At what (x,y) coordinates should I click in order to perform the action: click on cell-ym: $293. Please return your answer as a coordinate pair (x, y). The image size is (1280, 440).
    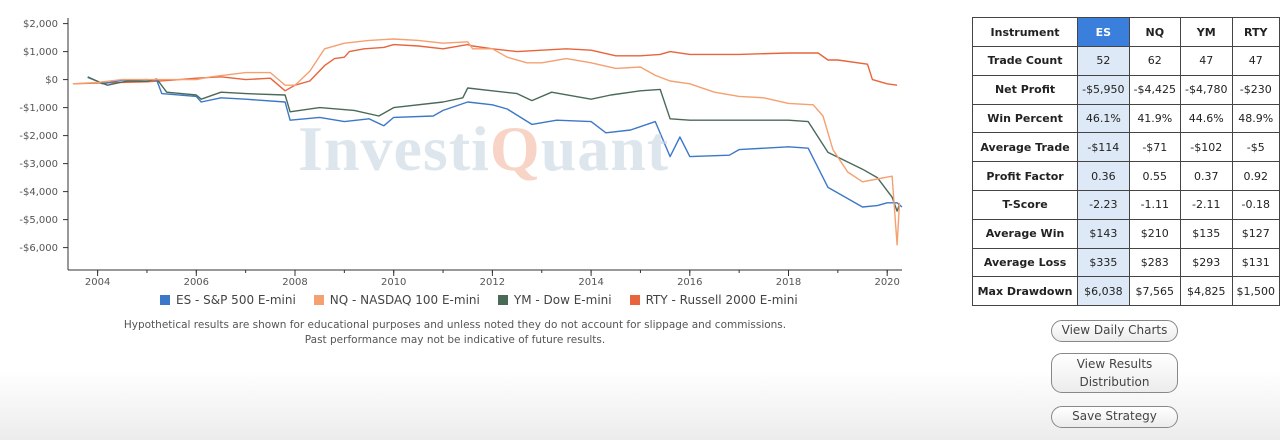
    Looking at the image, I should click on (1206, 262).